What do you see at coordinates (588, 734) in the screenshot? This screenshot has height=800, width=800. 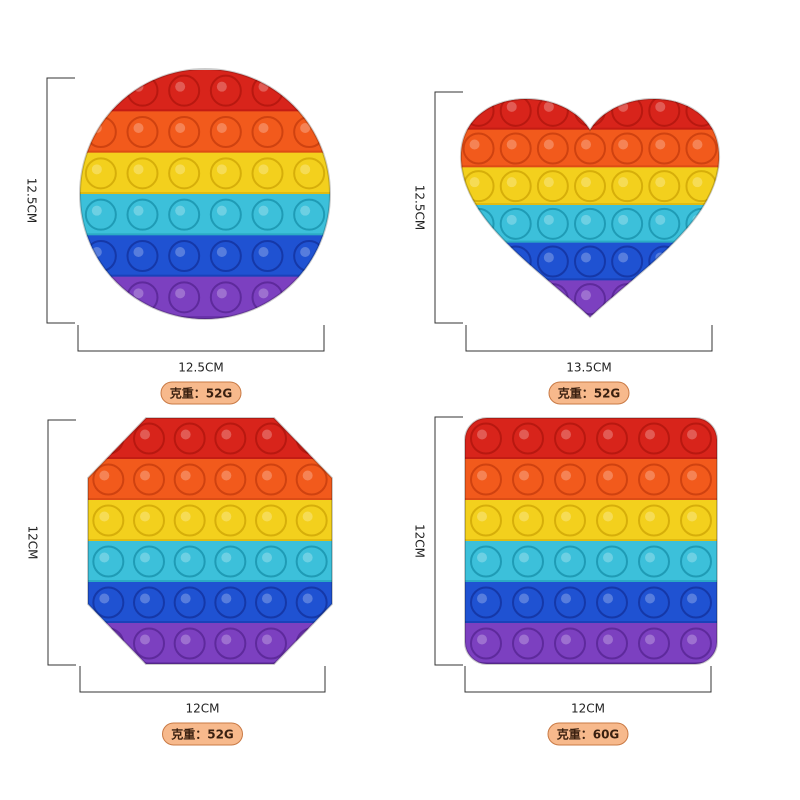 I see `weight-label: 克重：60G` at bounding box center [588, 734].